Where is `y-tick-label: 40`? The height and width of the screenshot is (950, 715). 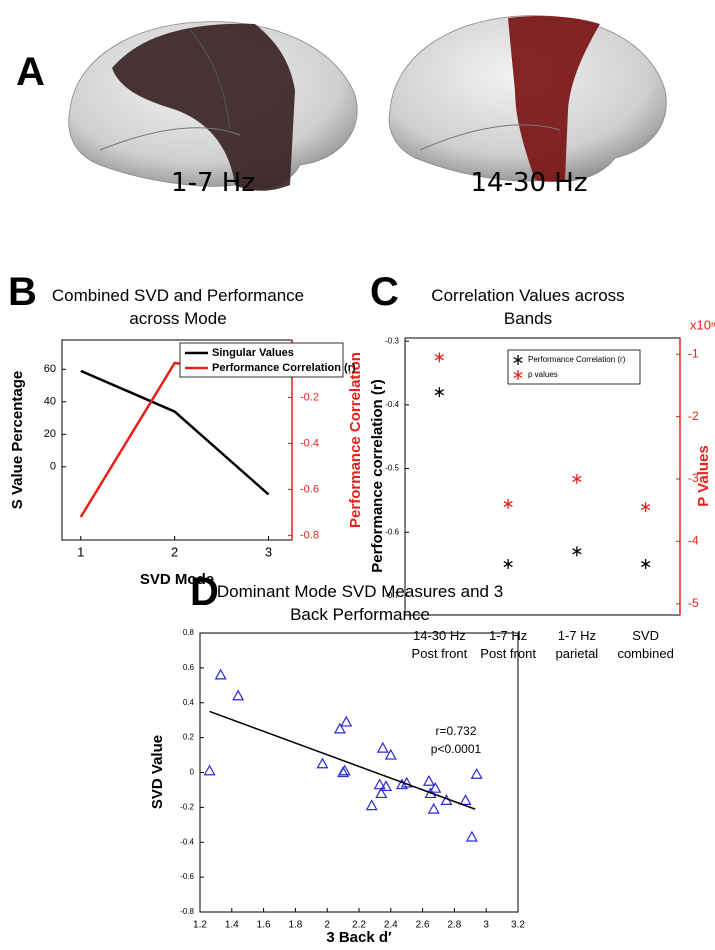
y-tick-label: 40 is located at coordinates (50, 402).